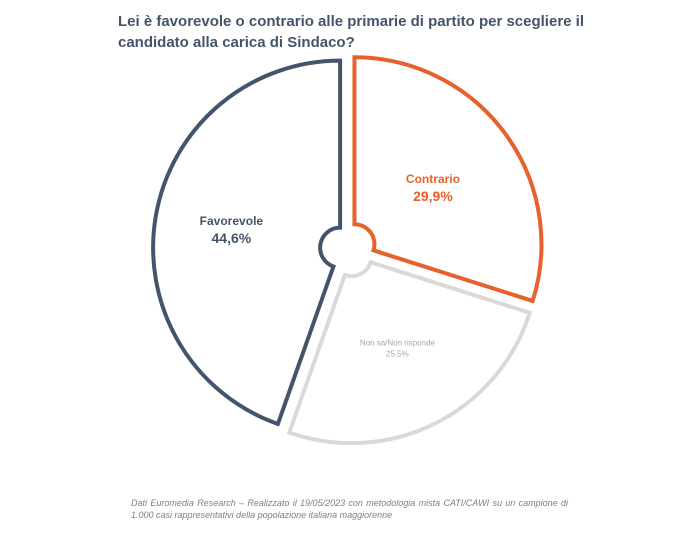 The image size is (696, 539). I want to click on slice-value-label: 44,6%, so click(232, 238).